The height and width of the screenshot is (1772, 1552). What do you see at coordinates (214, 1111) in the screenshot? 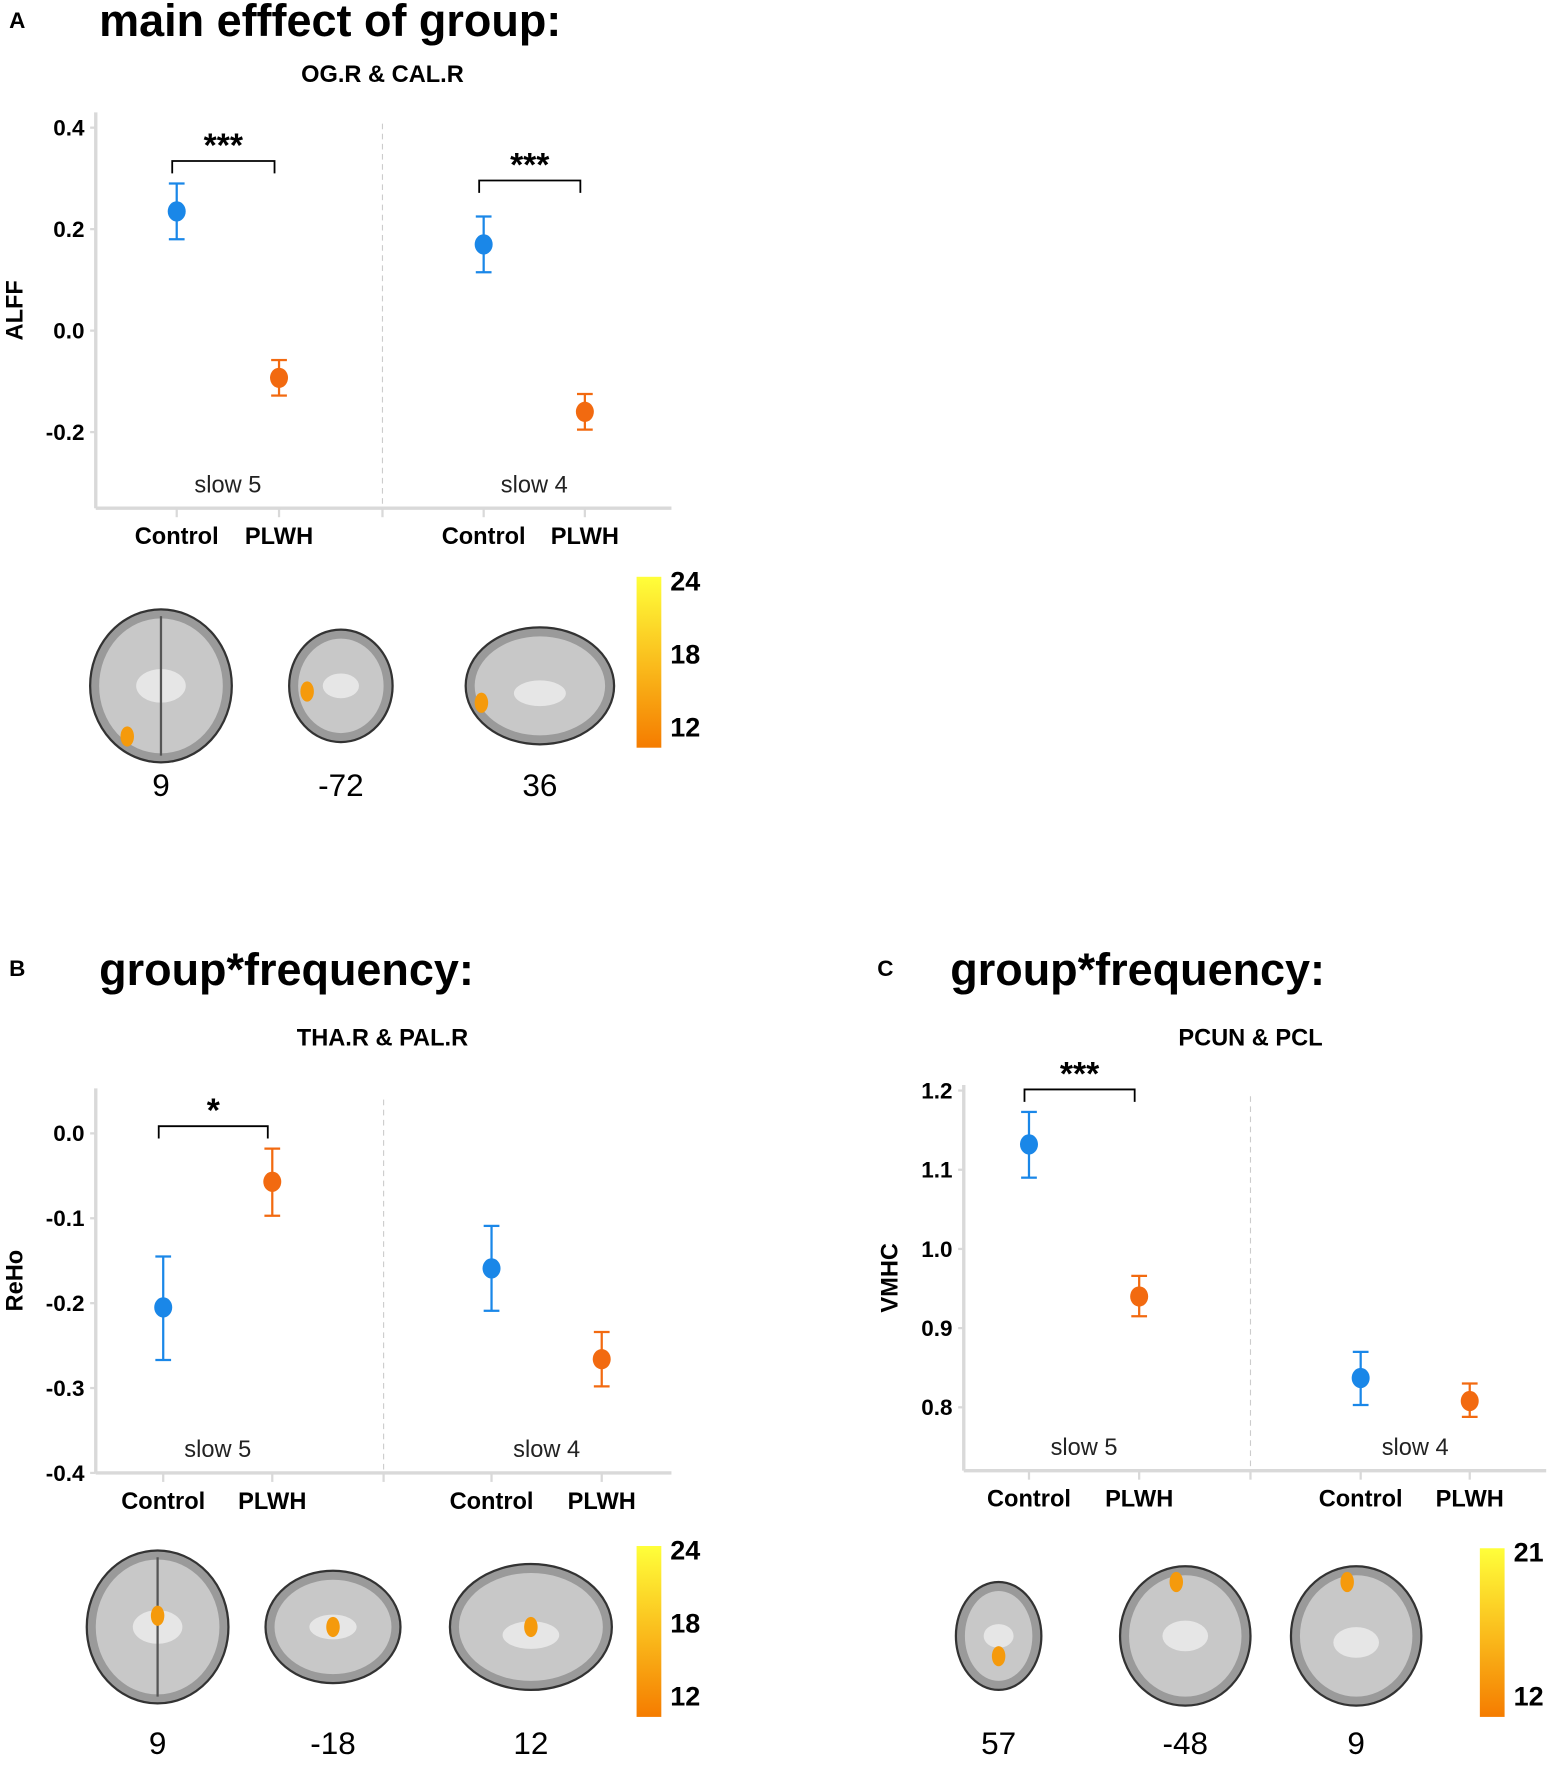
I see `significance-stars: *` at bounding box center [214, 1111].